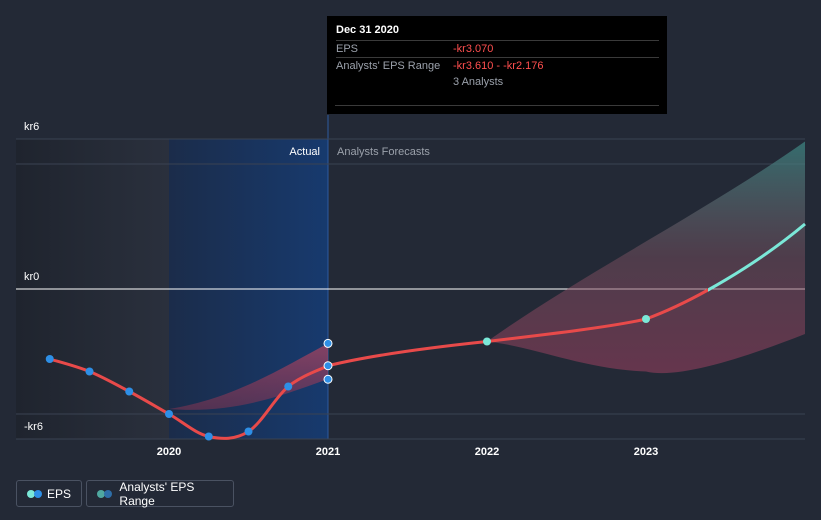 The height and width of the screenshot is (520, 821). I want to click on tooltip-range-row: Analysts' EPS Range -kr3.610 - -kr2.176, so click(497, 65).